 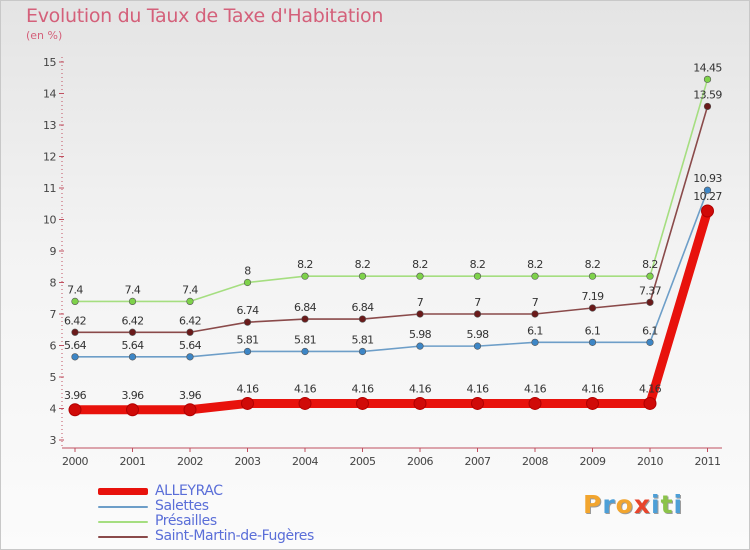 What do you see at coordinates (535, 461) in the screenshot?
I see `x-tick-label: 2008` at bounding box center [535, 461].